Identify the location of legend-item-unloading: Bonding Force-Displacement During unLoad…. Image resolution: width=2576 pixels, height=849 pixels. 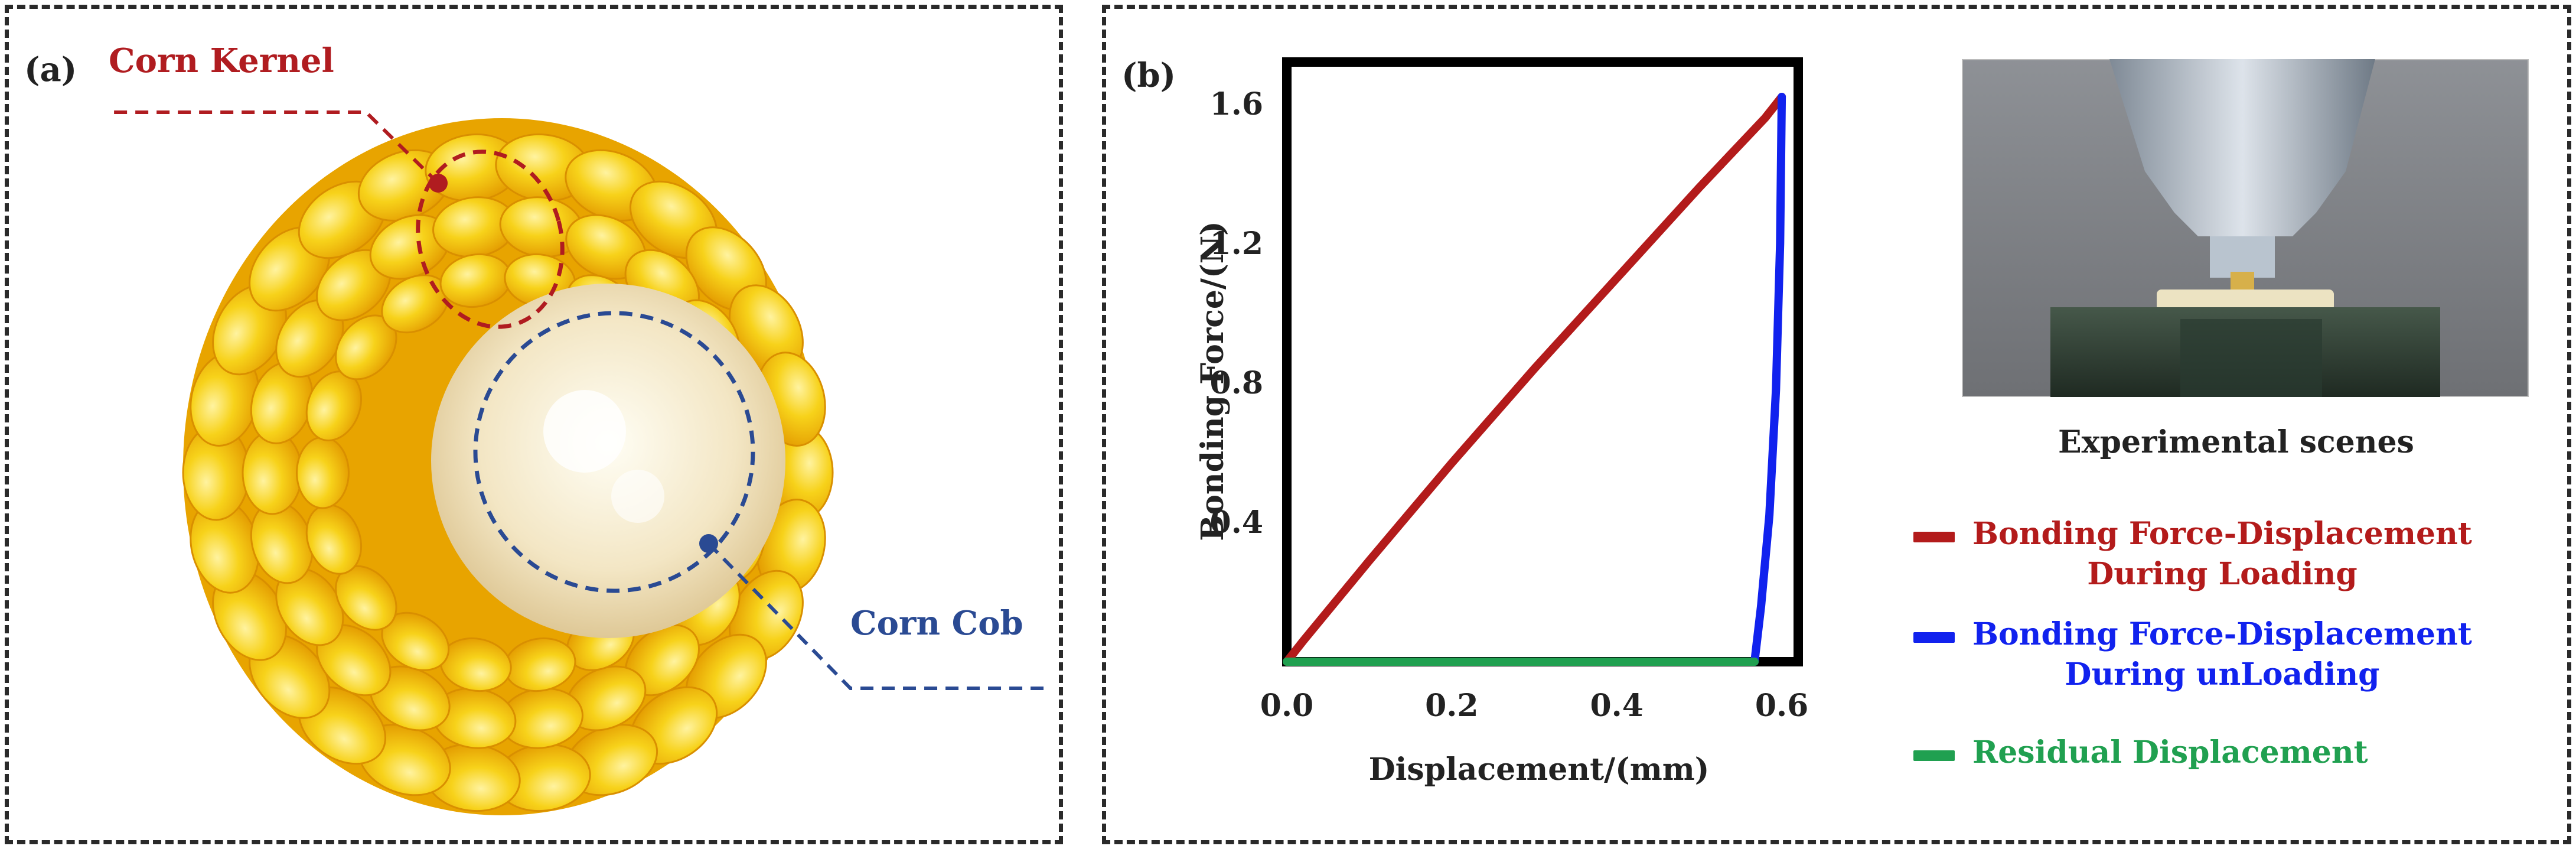
(2192, 654).